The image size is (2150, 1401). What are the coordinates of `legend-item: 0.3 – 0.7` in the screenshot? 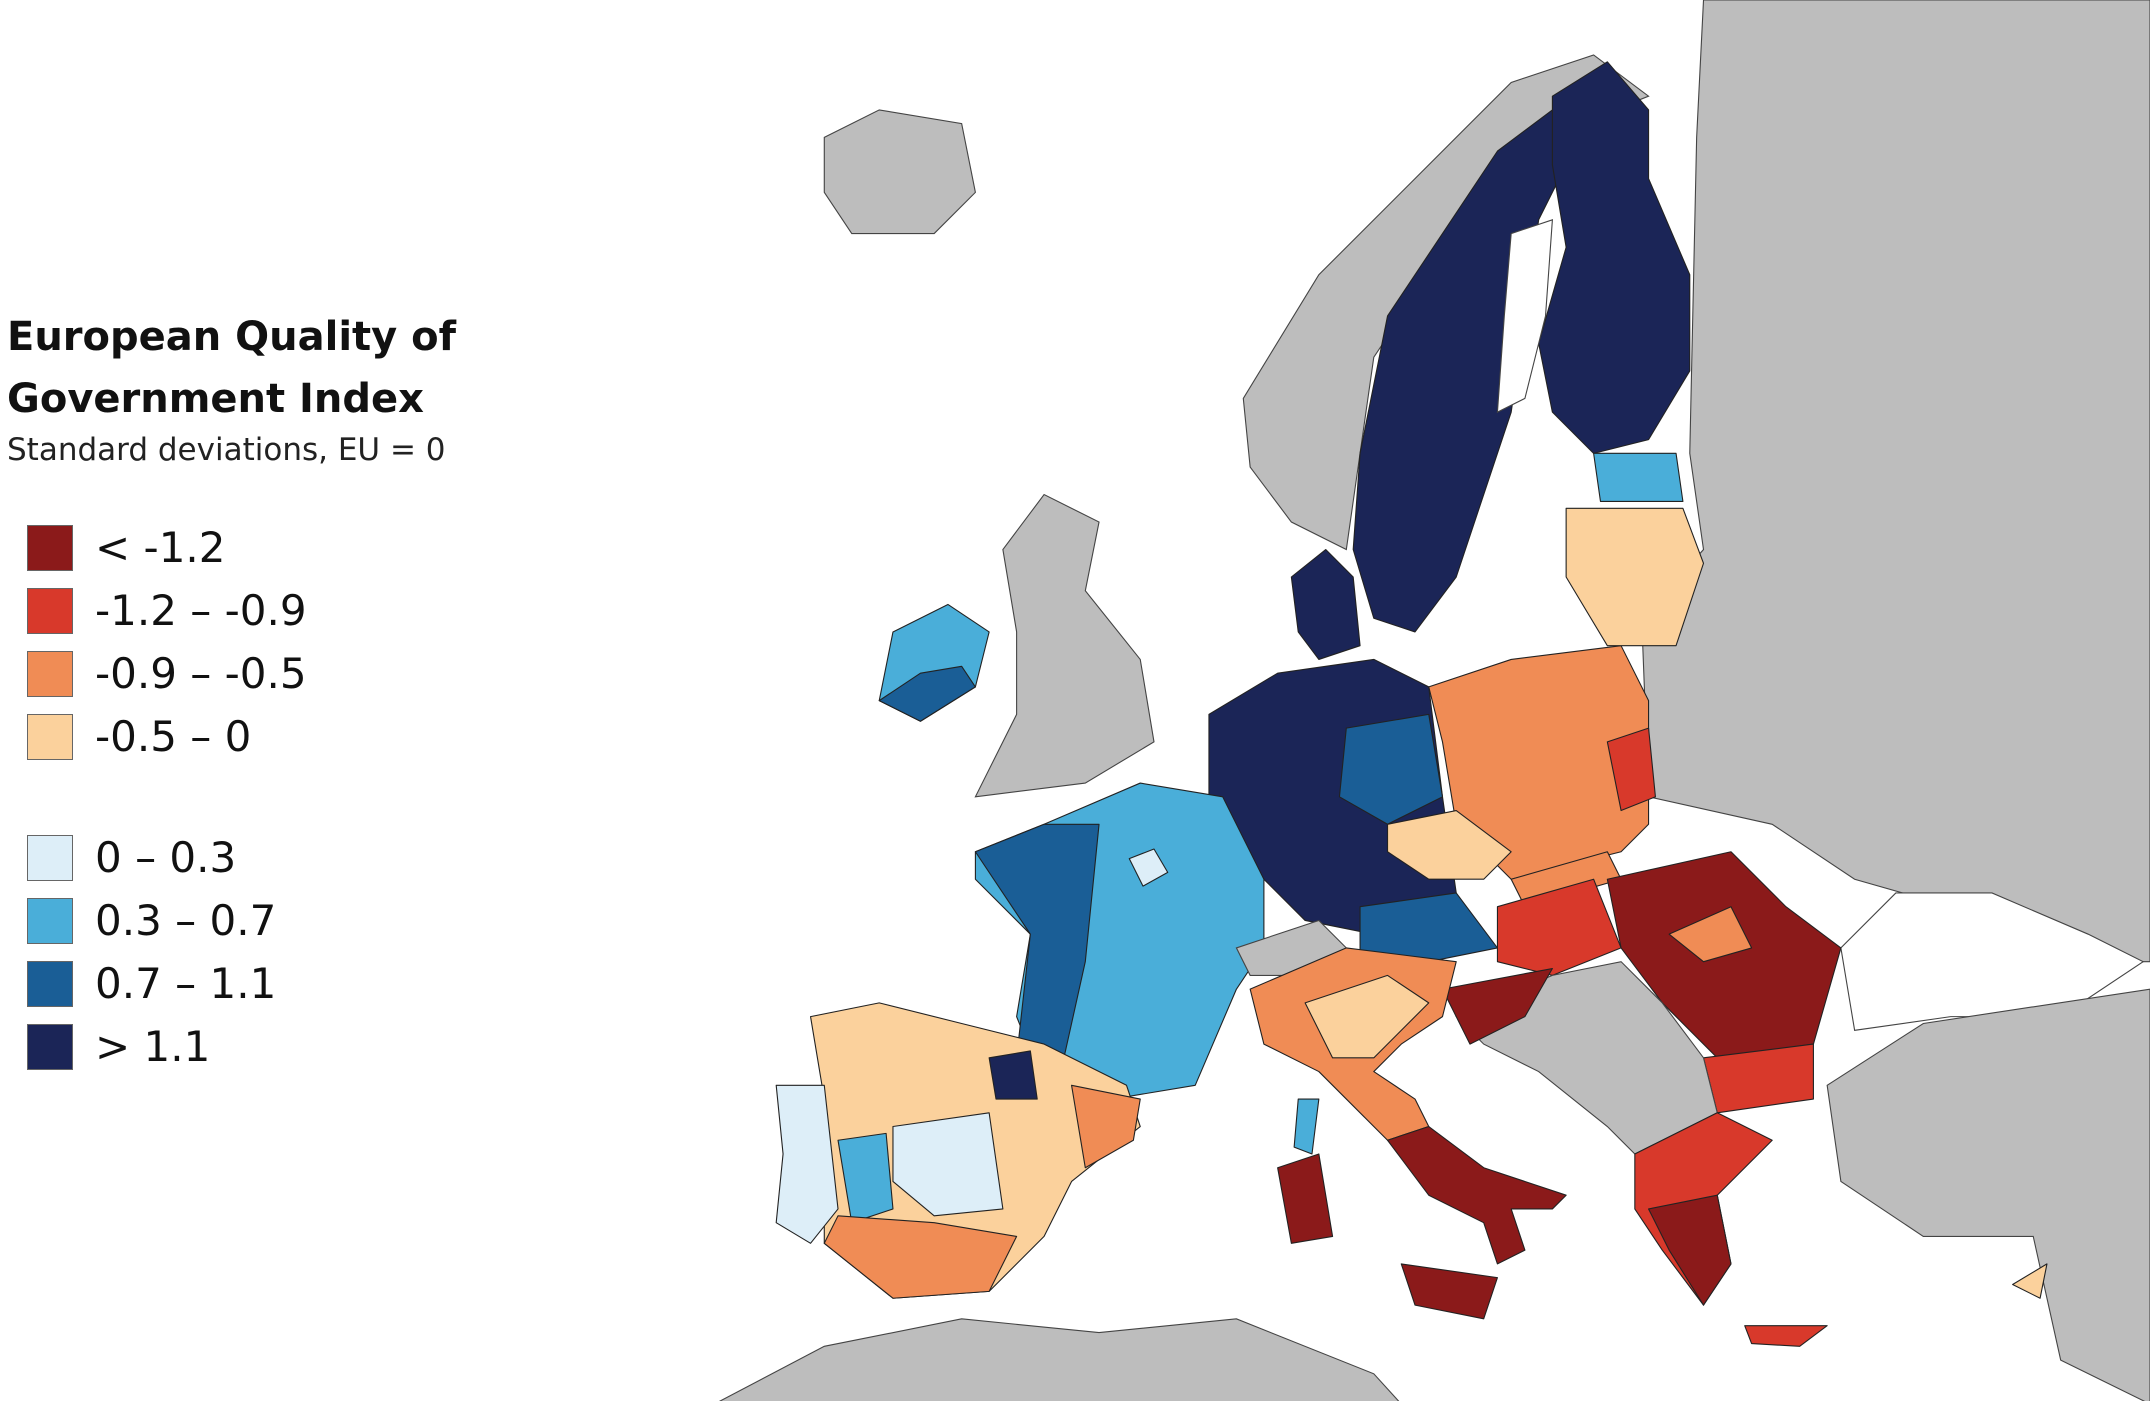 It's located at (277, 920).